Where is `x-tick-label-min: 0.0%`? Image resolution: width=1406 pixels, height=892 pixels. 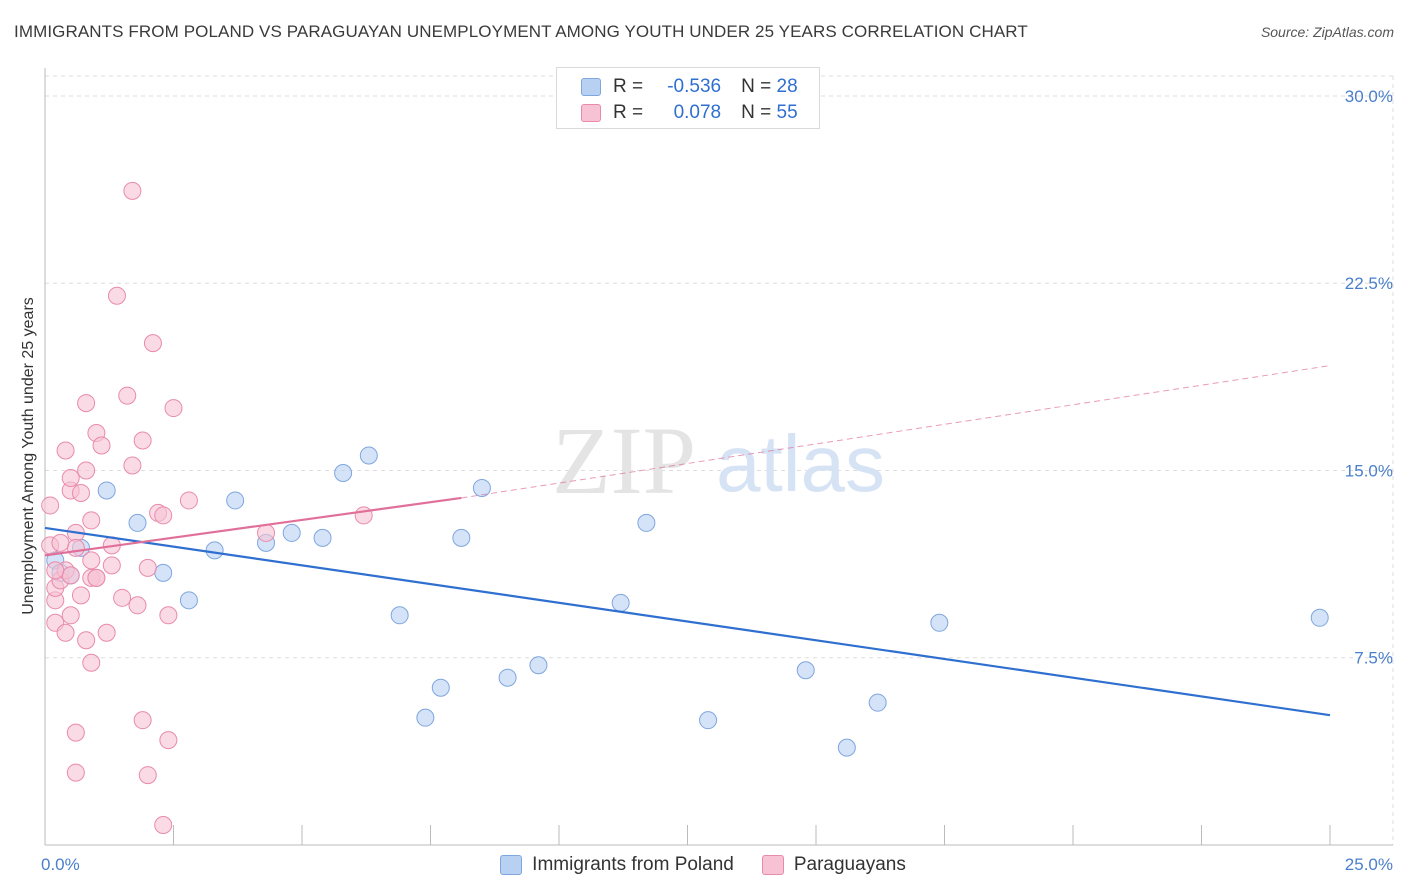 x-tick-label-min: 0.0% is located at coordinates (60, 864).